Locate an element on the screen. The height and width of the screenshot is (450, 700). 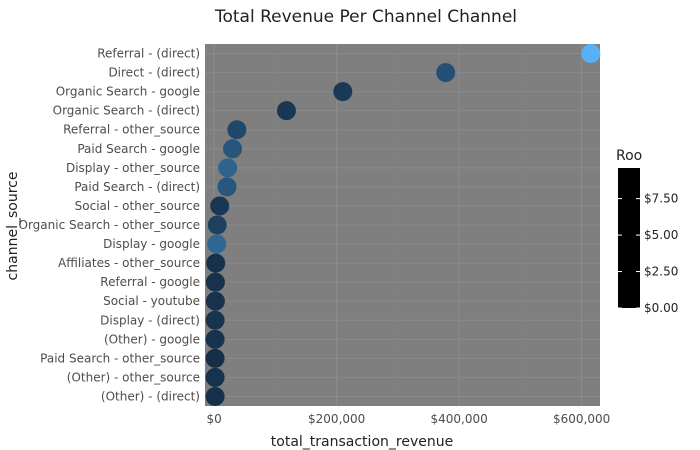
y-tick-label: Affiliates - other_source is located at coordinates (129, 263).